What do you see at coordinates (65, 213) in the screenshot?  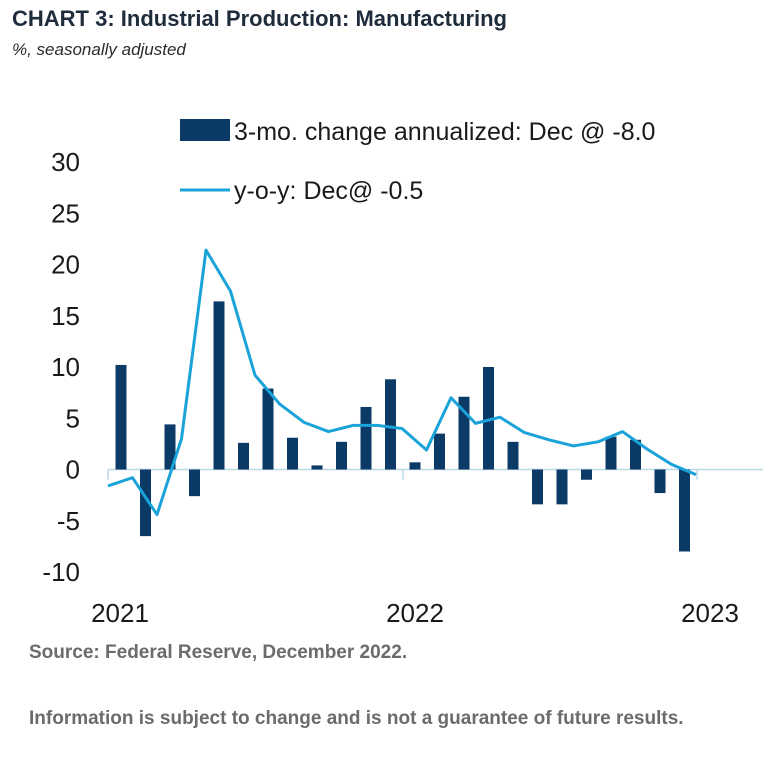 I see `y-tick-label: 25` at bounding box center [65, 213].